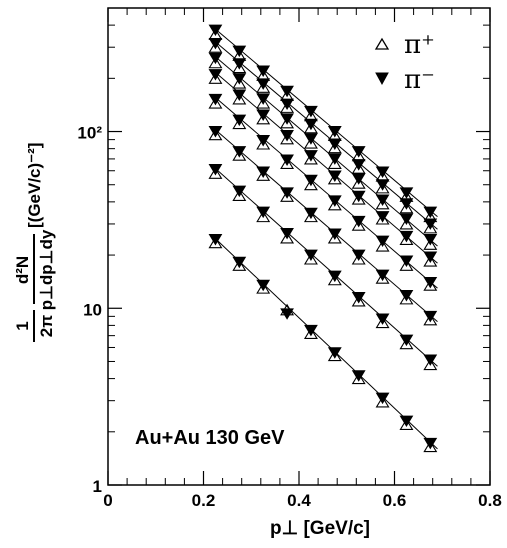 Image resolution: width=507 pixels, height=548 pixels. What do you see at coordinates (107, 500) in the screenshot?
I see `x-tick-label: 0` at bounding box center [107, 500].